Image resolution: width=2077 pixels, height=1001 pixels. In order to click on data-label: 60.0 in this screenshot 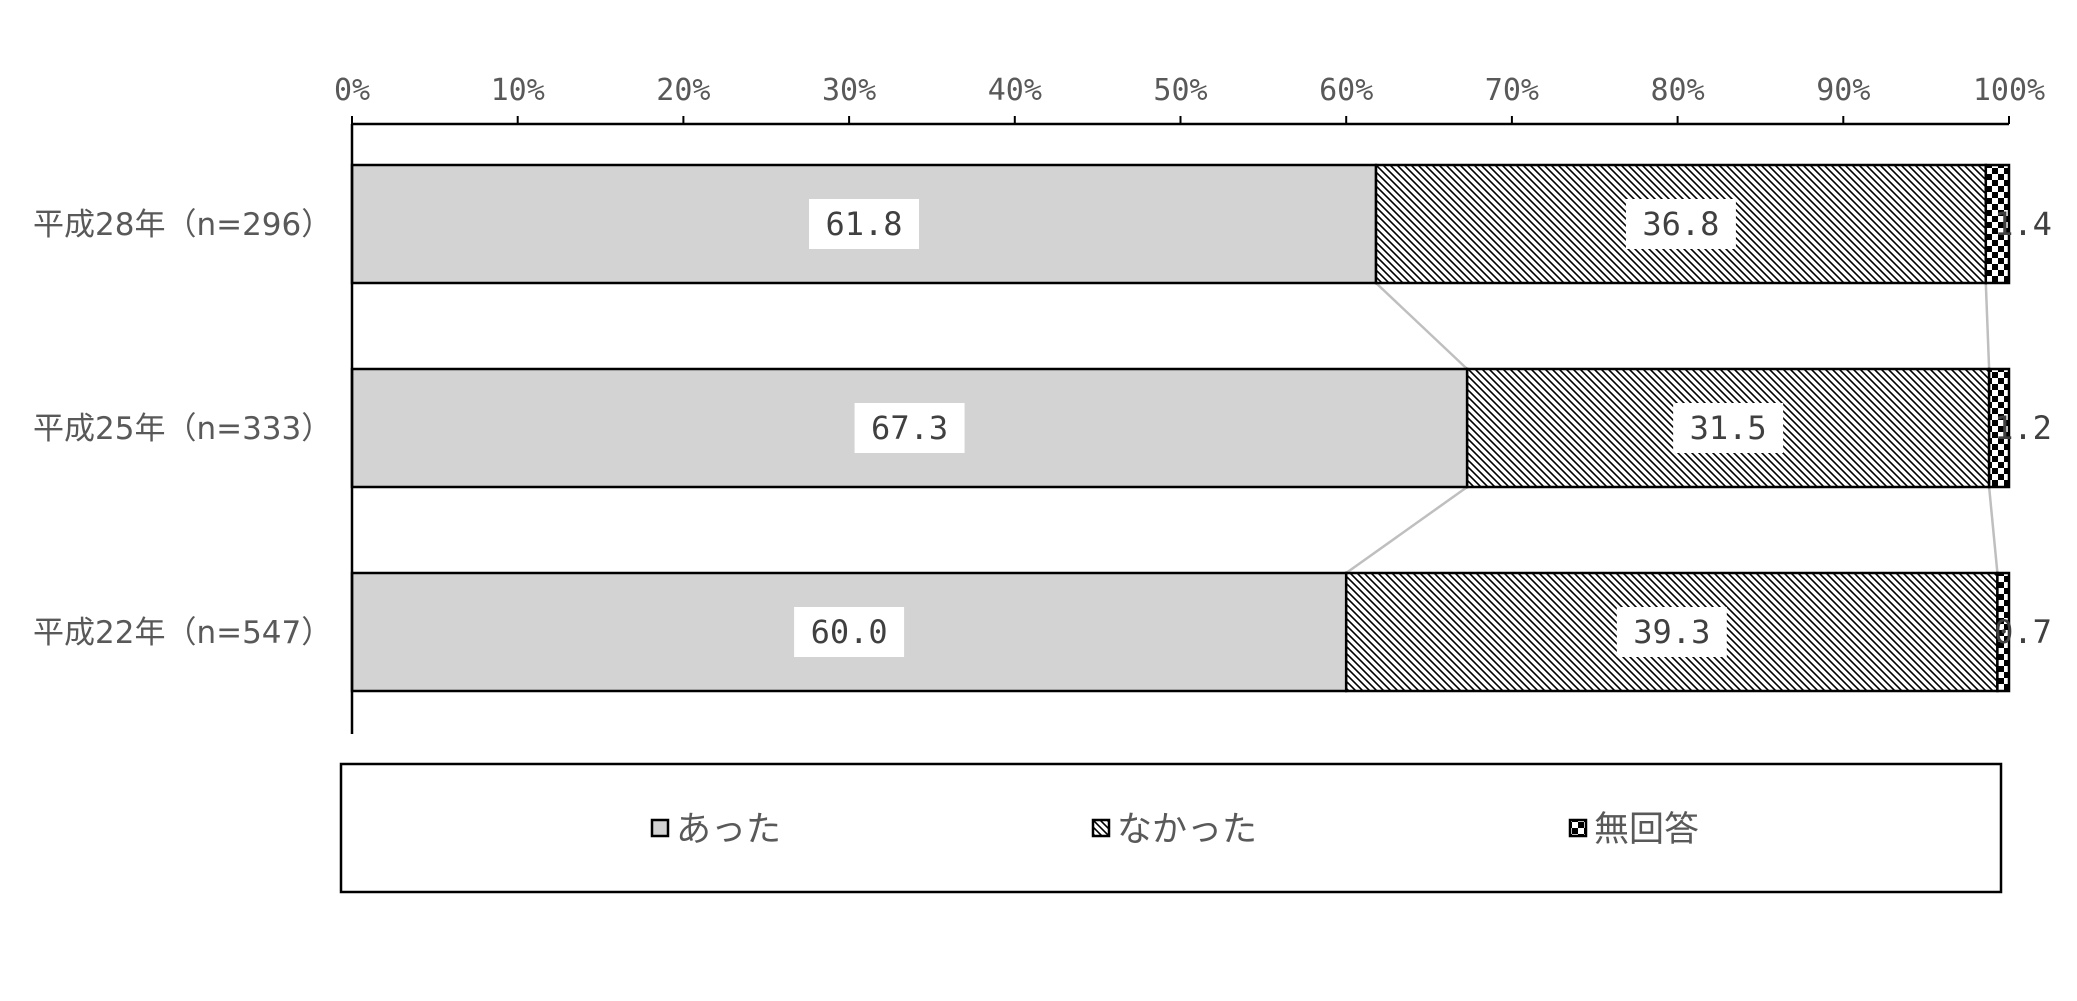, I will do `click(849, 632)`.